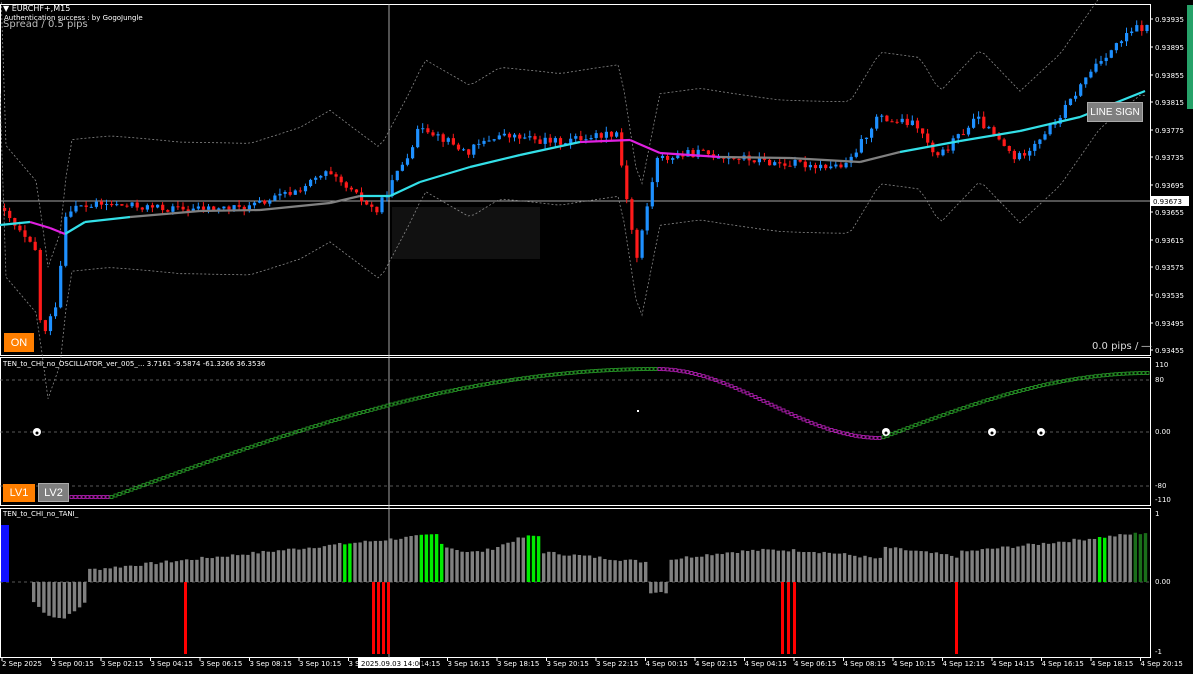  Describe the element at coordinates (6, 8) in the screenshot. I see `dropdown-triangle-icon: ▼` at that location.